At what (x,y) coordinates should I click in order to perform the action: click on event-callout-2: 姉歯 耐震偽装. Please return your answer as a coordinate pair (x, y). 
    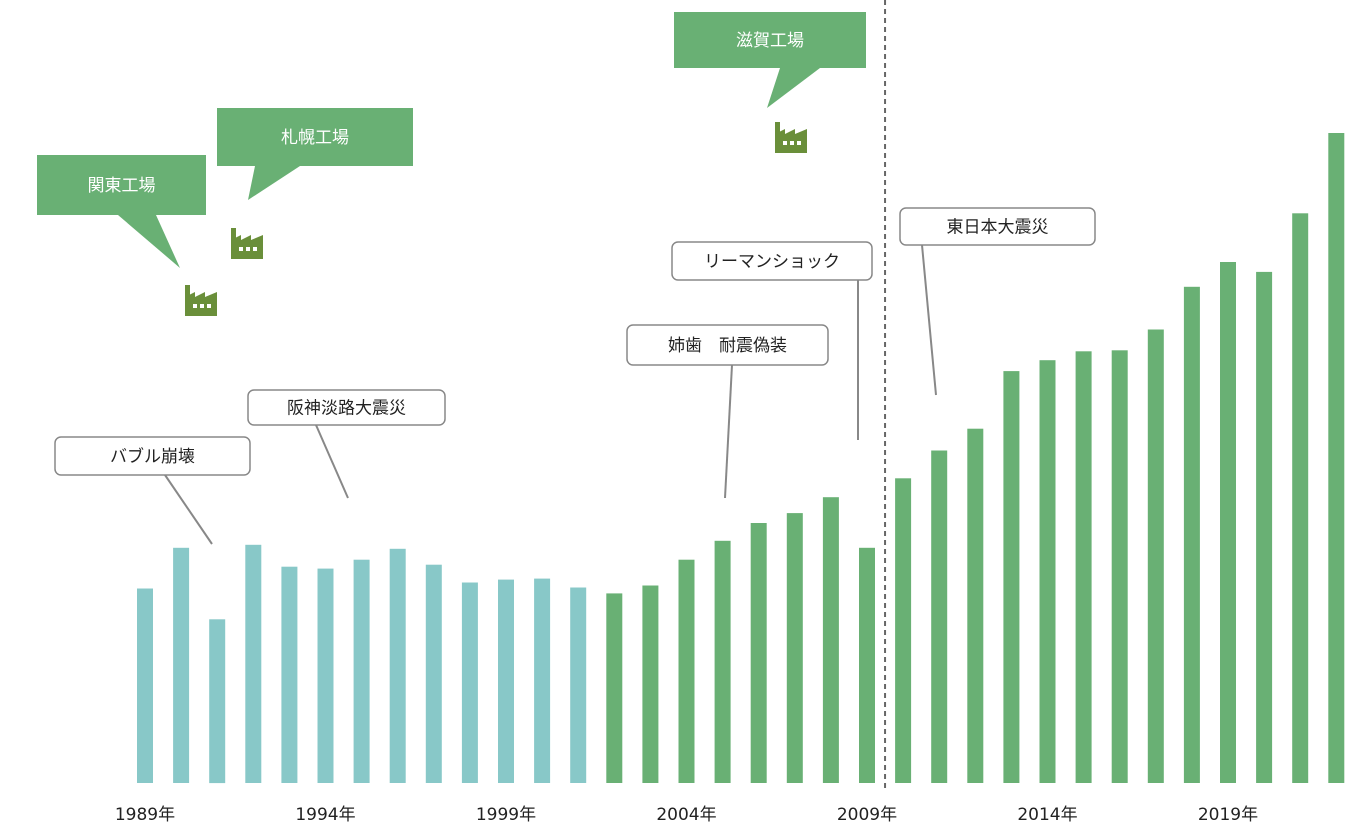
    Looking at the image, I should click on (727, 411).